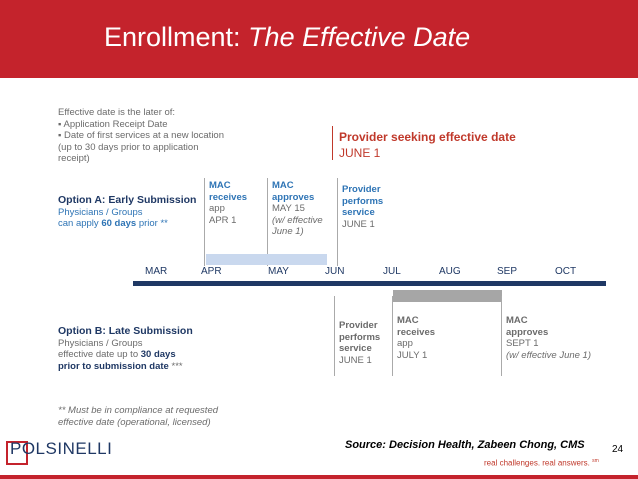 Image resolution: width=638 pixels, height=479 pixels. What do you see at coordinates (288, 231) in the screenshot?
I see `col-note: June 1)` at bounding box center [288, 231].